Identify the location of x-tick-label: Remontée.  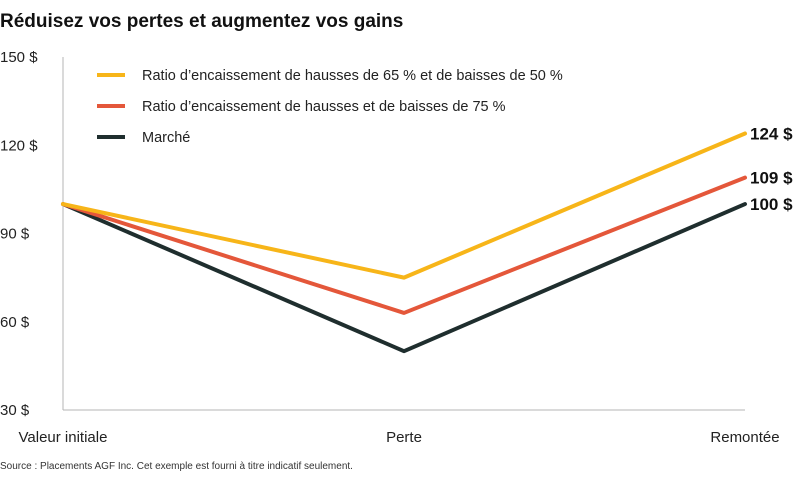
(744, 437).